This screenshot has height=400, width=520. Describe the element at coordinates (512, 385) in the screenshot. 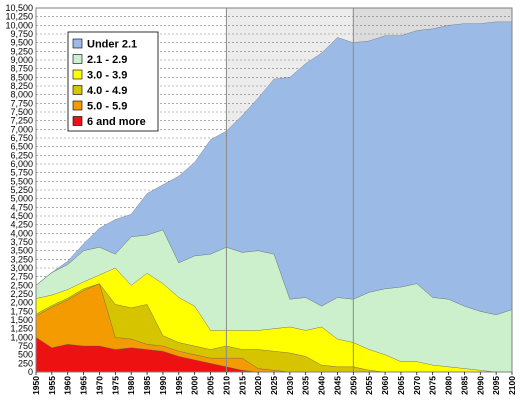

I see `x-tick-label: 2100` at that location.